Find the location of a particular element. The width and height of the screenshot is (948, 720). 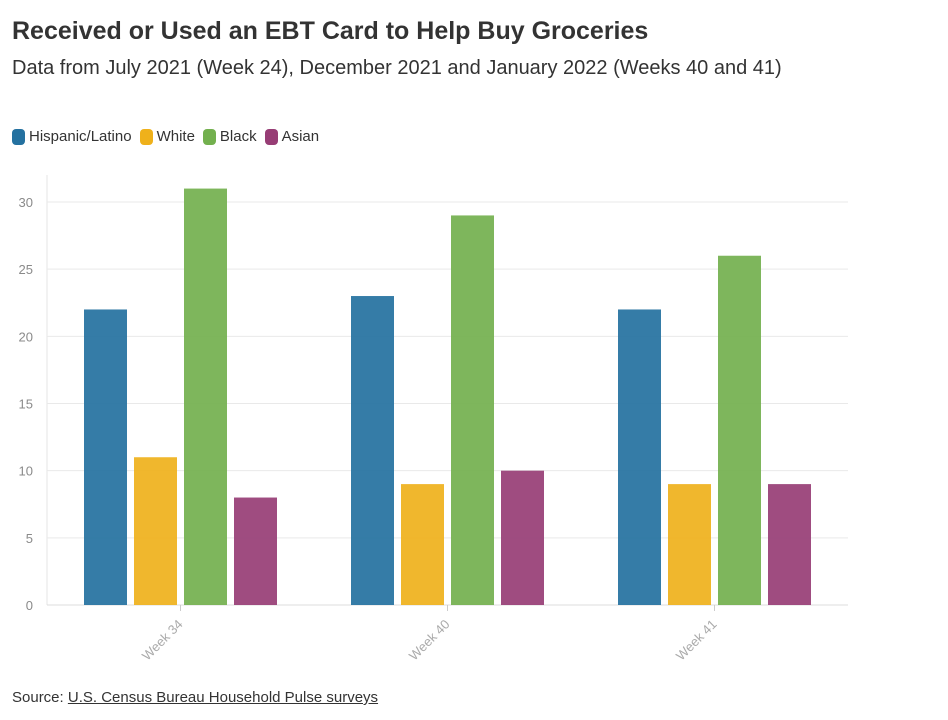

chart-legend: Hispanic/Latino White Black Asian is located at coordinates (169, 136).